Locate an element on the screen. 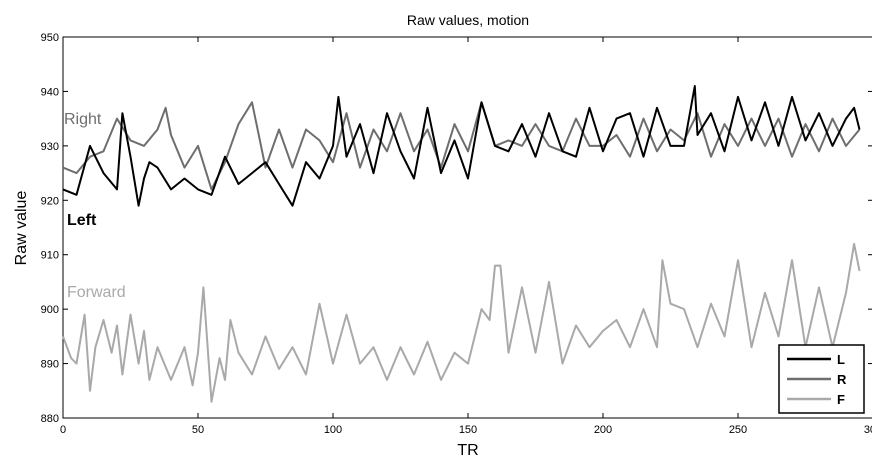 This screenshot has height=457, width=872. legend-label-f: F is located at coordinates (841, 399).